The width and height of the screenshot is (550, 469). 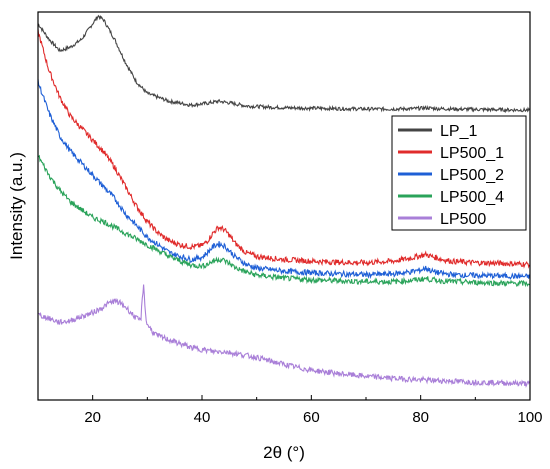 What do you see at coordinates (458, 131) in the screenshot?
I see `legend-label-lp-1: LP_1` at bounding box center [458, 131].